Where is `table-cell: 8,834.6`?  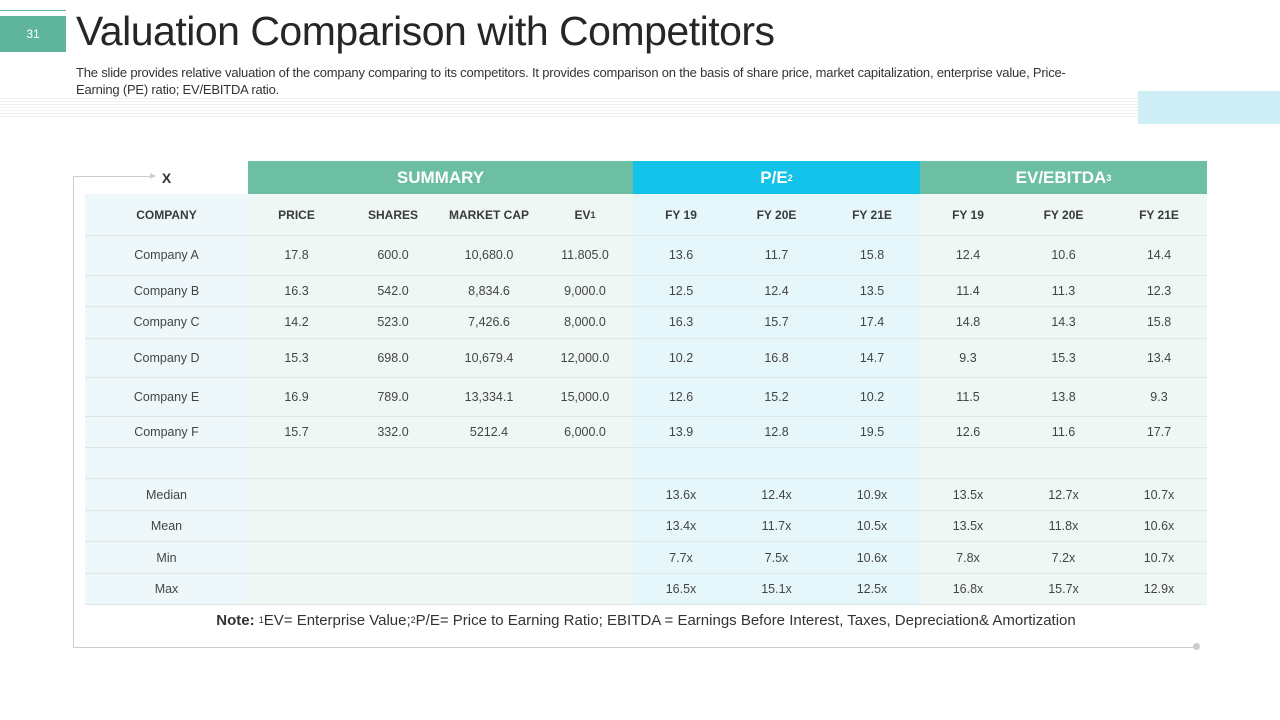 table-cell: 8,834.6 is located at coordinates (489, 290).